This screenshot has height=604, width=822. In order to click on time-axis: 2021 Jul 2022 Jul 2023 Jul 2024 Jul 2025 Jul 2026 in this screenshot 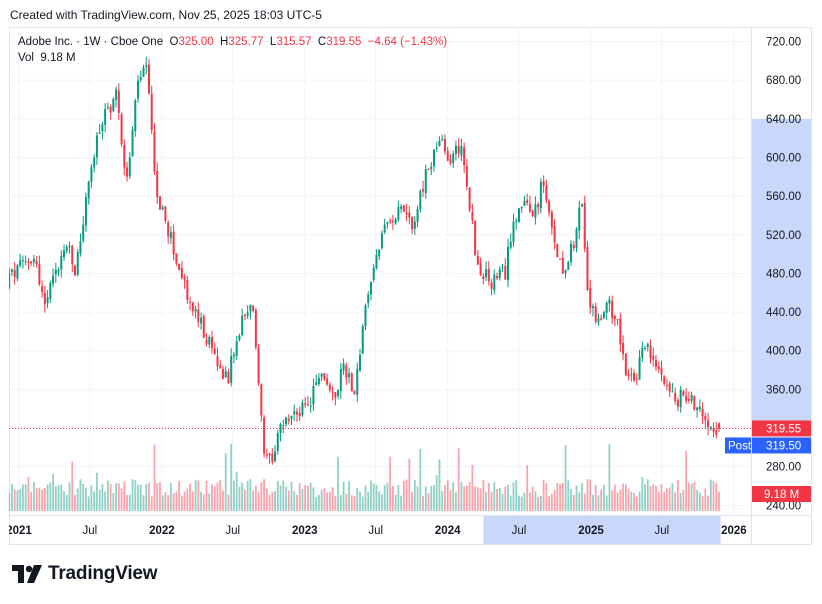, I will do `click(378, 531)`.